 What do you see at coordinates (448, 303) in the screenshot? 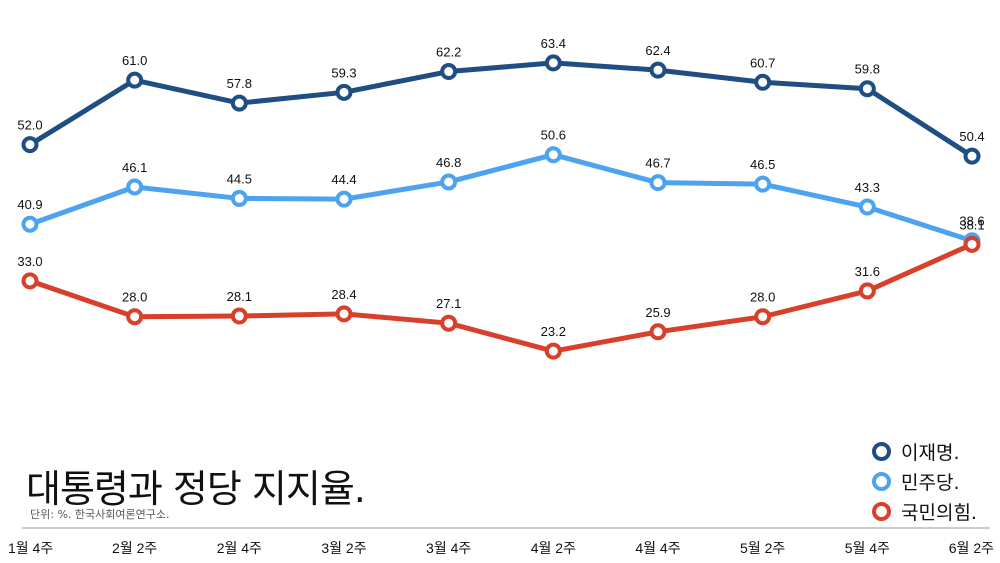
I see `data-label: 27.1` at bounding box center [448, 303].